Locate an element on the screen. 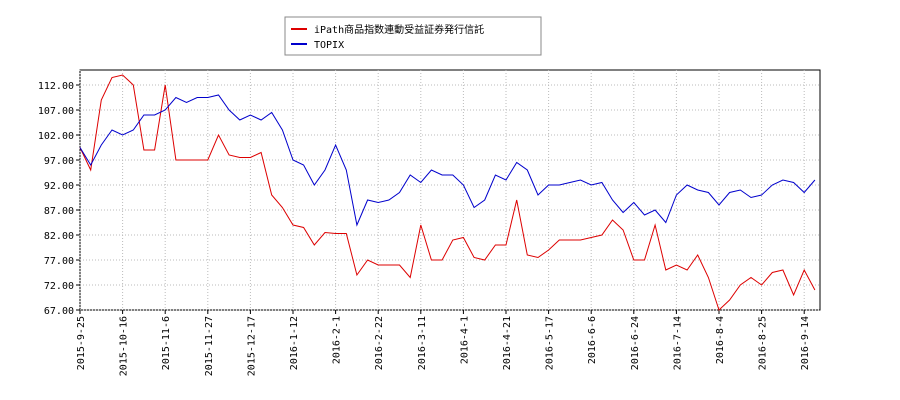 Image resolution: width=900 pixels, height=400 pixels. y-tick-label: 92.00 is located at coordinates (59, 186).